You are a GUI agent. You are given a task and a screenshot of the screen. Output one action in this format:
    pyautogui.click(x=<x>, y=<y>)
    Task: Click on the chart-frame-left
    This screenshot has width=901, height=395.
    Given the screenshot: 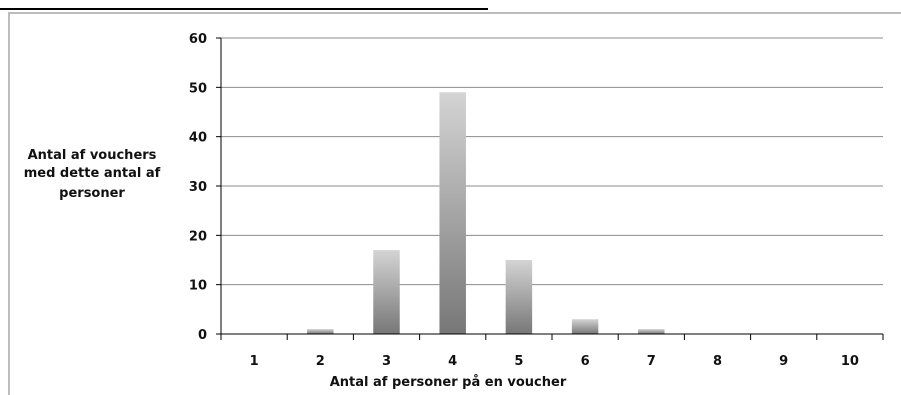 What is the action you would take?
    pyautogui.click(x=9, y=203)
    